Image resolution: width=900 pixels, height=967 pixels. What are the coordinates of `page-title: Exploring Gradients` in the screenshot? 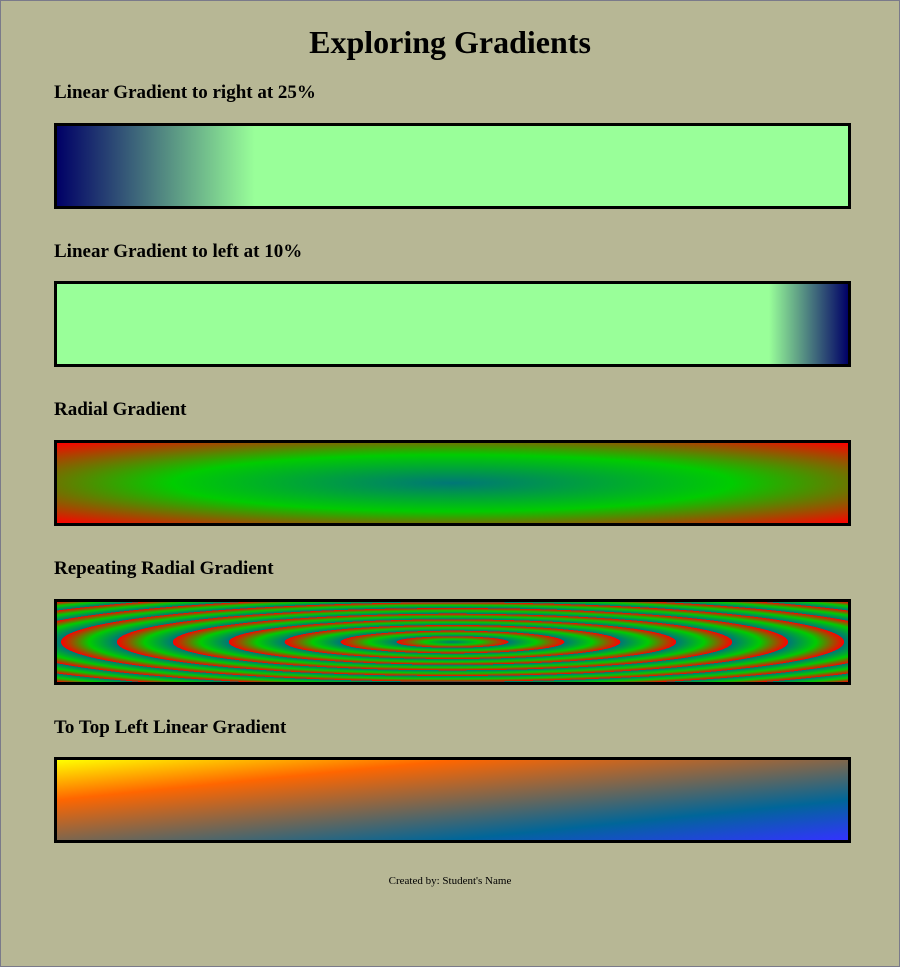 It's located at (450, 42).